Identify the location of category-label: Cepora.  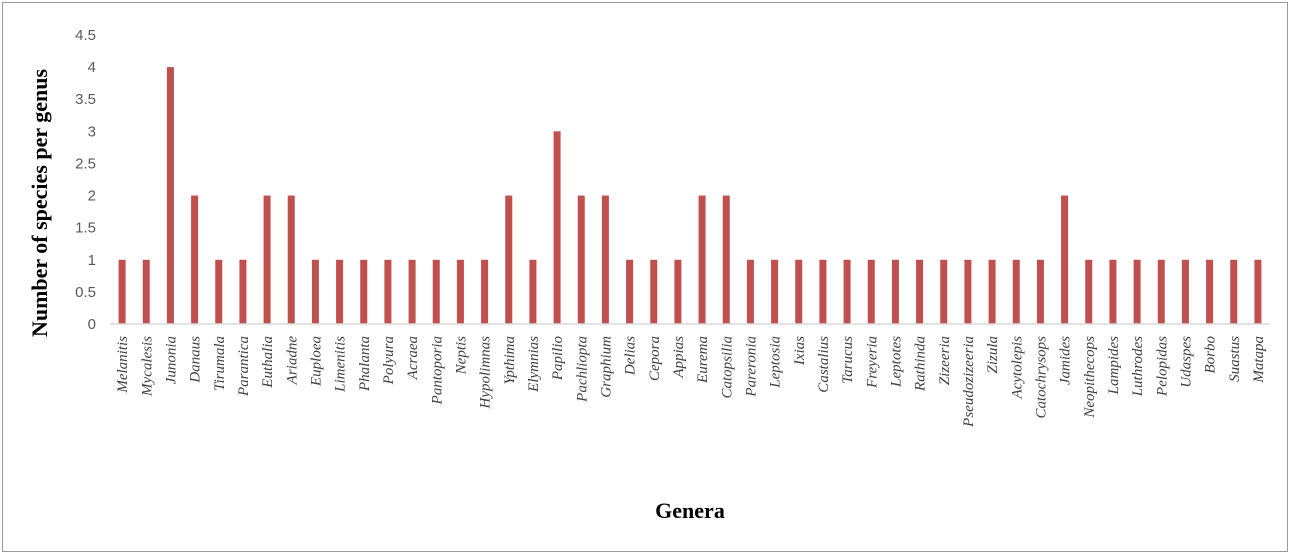
(655, 358).